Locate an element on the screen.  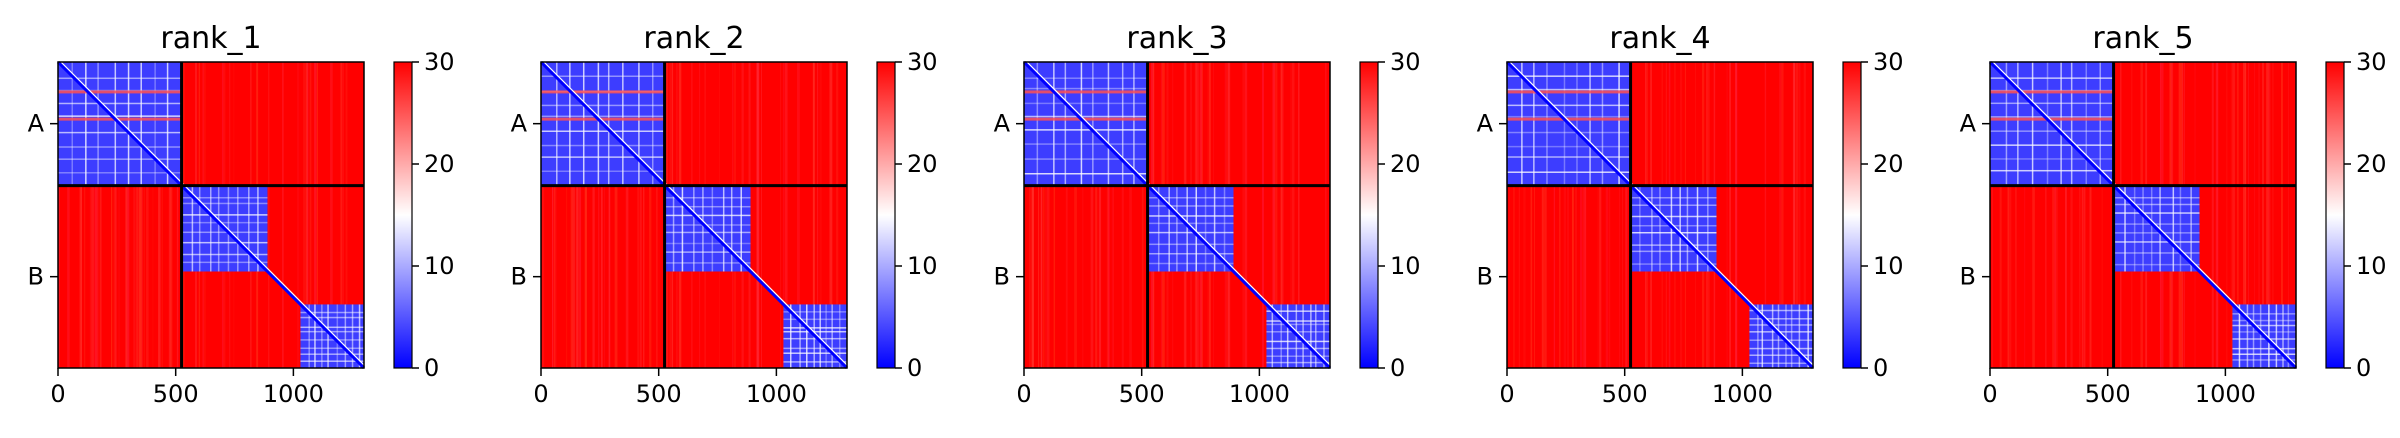
colorbar-tick-label: 10 is located at coordinates (1888, 266).